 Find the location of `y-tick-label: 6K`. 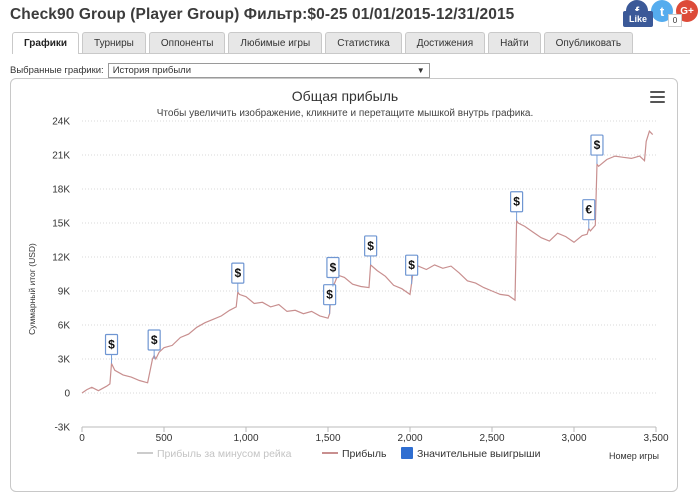

y-tick-label: 6K is located at coordinates (64, 326).